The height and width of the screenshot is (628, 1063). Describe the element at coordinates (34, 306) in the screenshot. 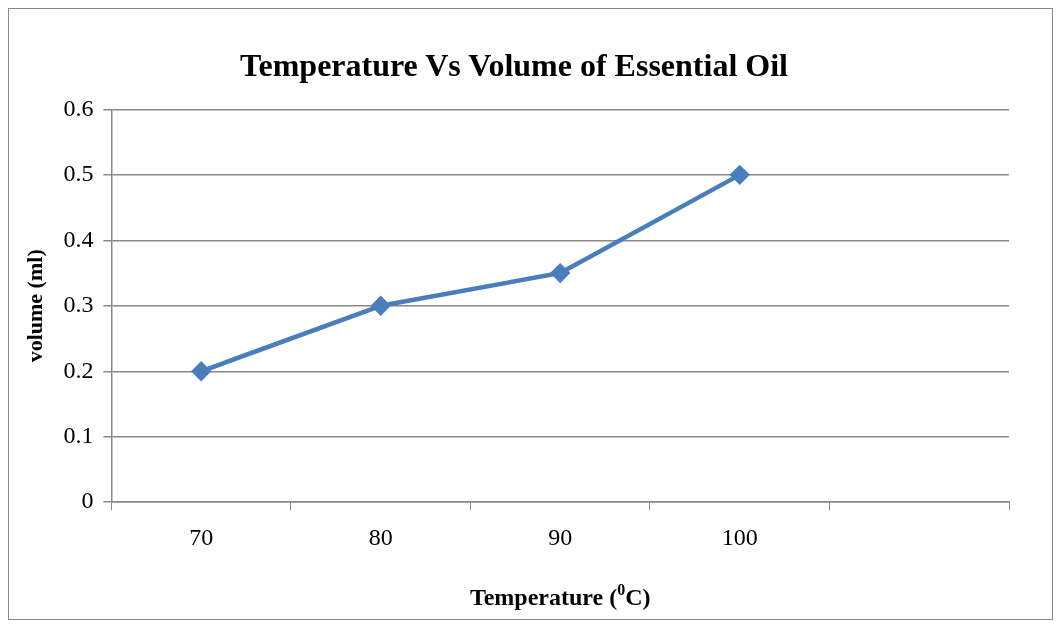

I see `y-axis-title: volume (ml)` at that location.